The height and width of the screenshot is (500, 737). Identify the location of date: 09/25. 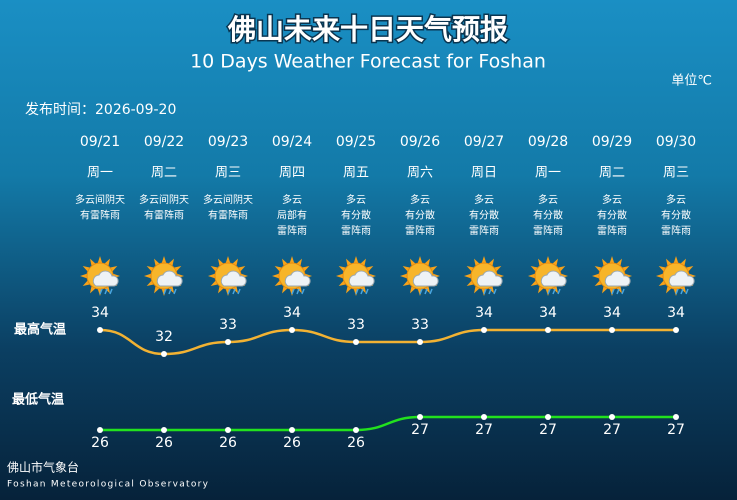
(356, 142).